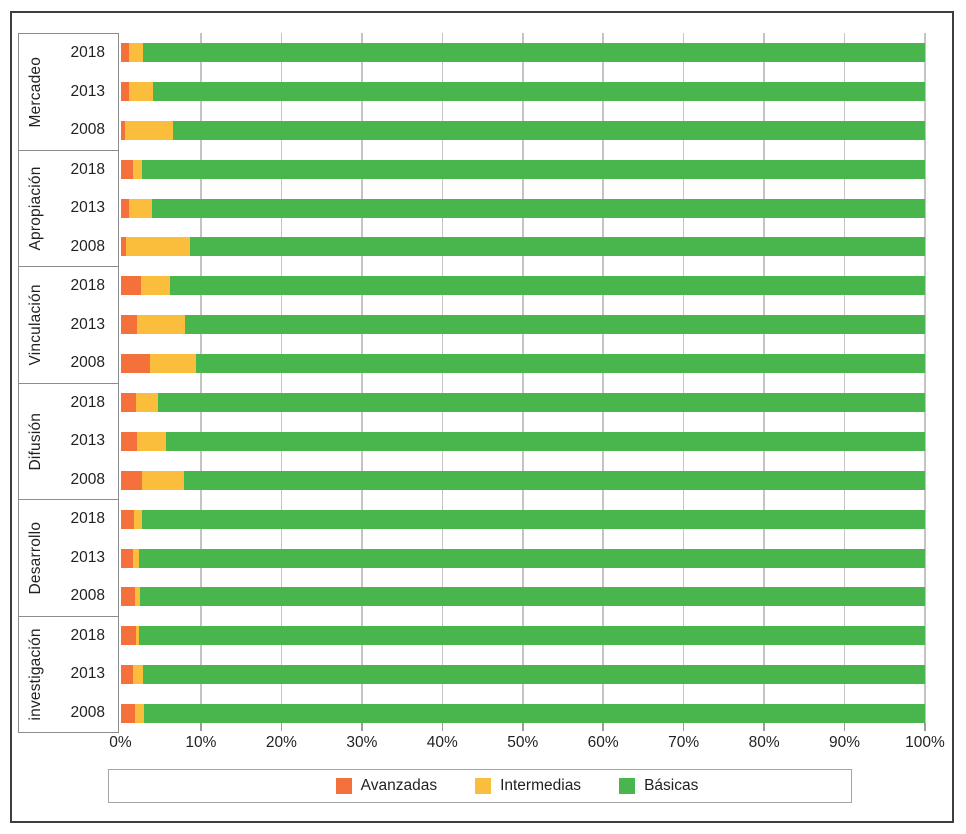 This screenshot has height=834, width=966. Describe the element at coordinates (281, 742) in the screenshot. I see `x-tick-label: 20%` at that location.